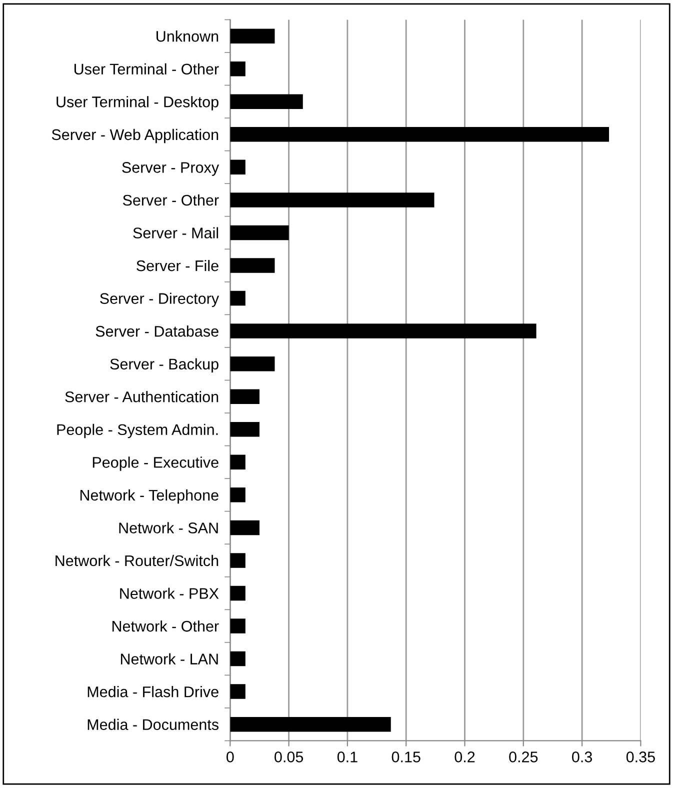 This screenshot has height=788, width=673. What do you see at coordinates (171, 169) in the screenshot?
I see `y-tick-label: Server - Proxy` at bounding box center [171, 169].